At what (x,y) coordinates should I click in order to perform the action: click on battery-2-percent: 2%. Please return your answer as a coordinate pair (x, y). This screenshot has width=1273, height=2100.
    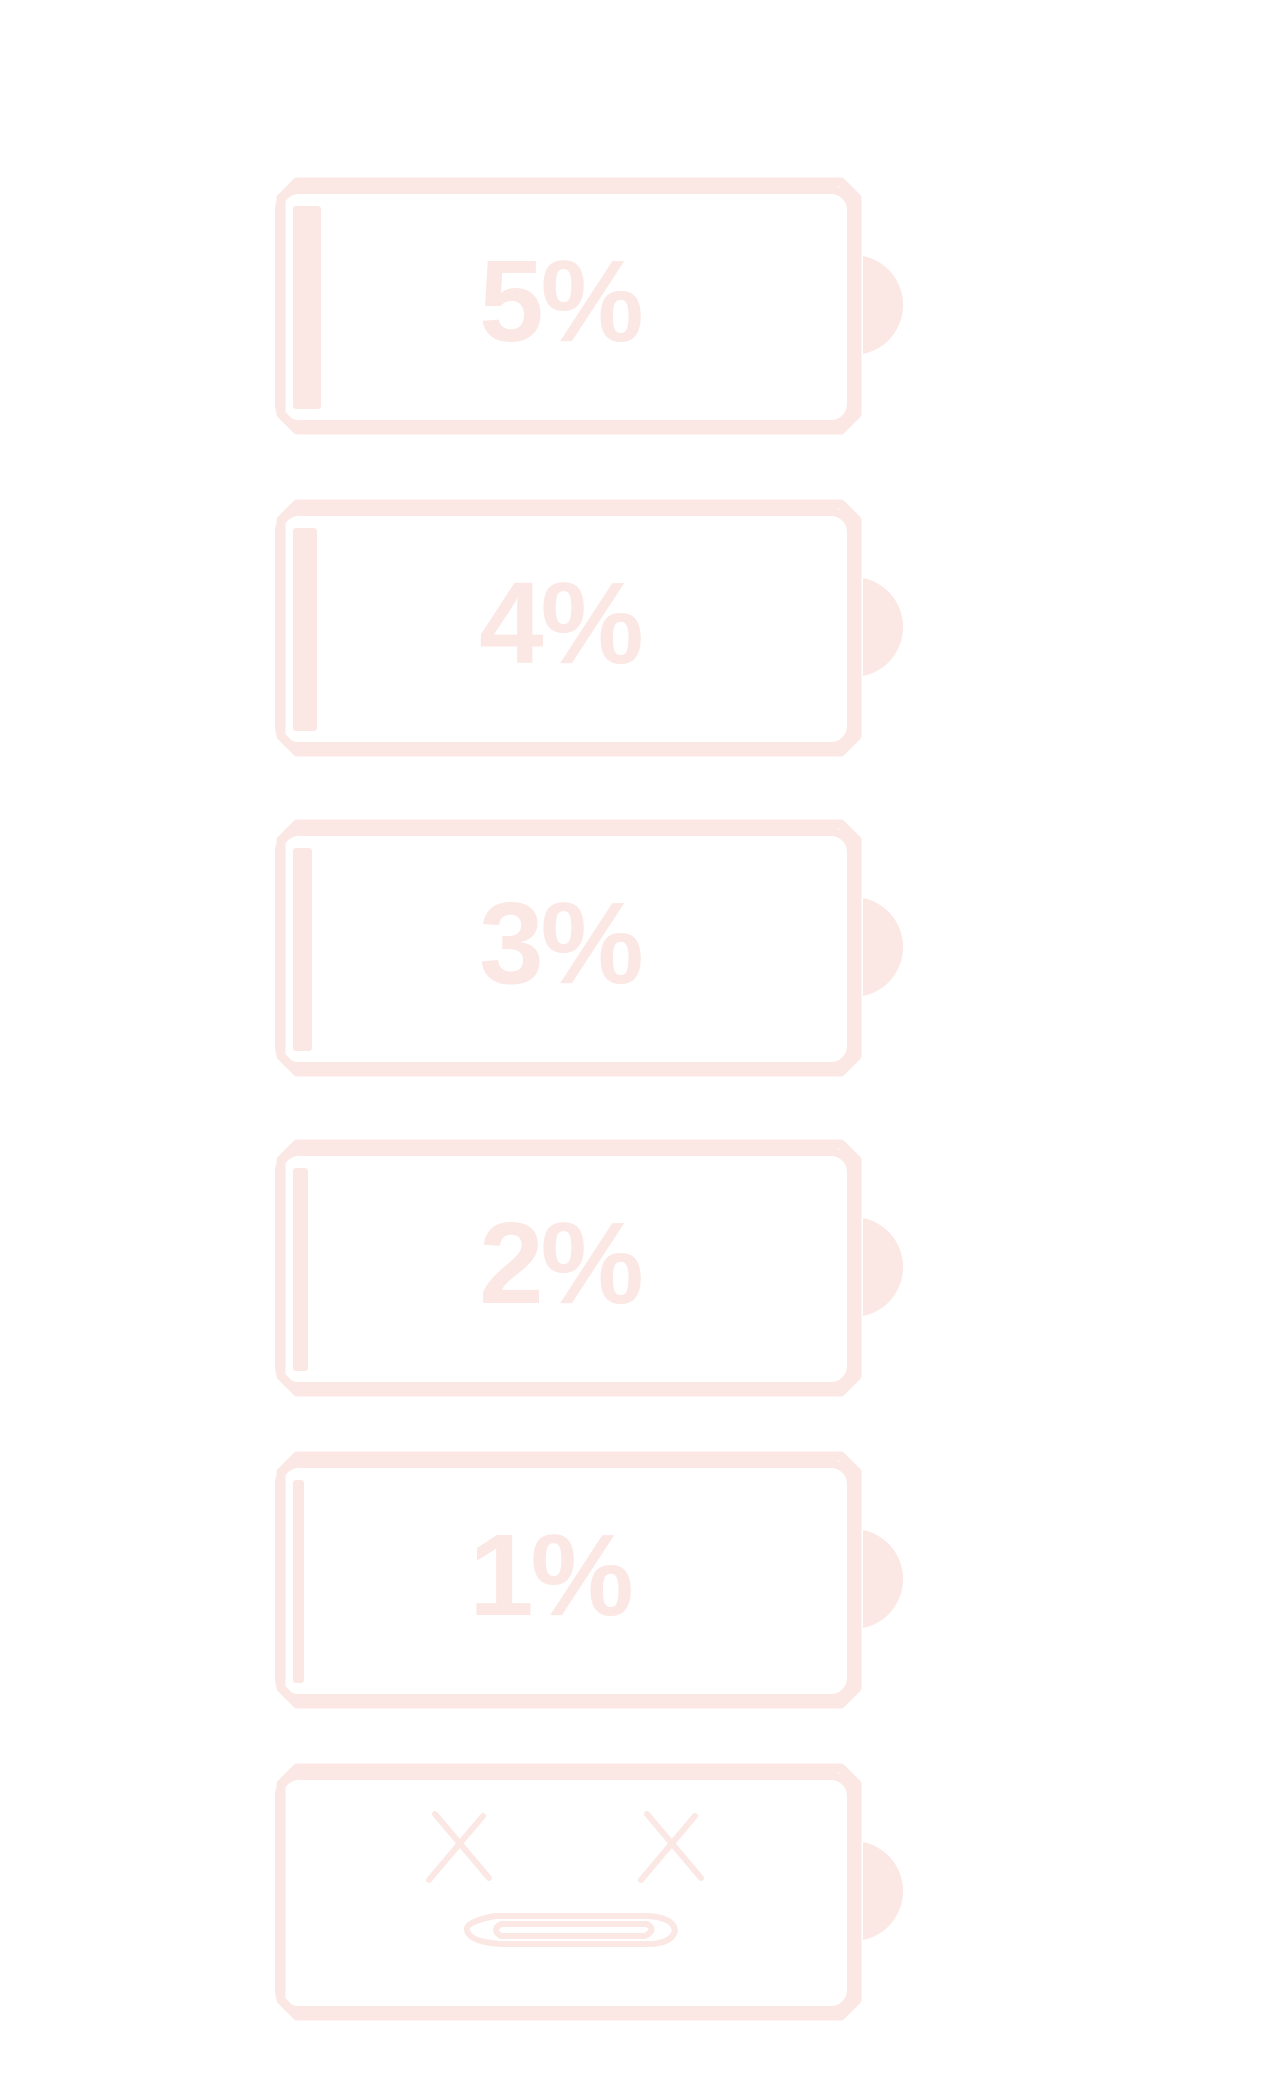
    Looking at the image, I should click on (589, 1268).